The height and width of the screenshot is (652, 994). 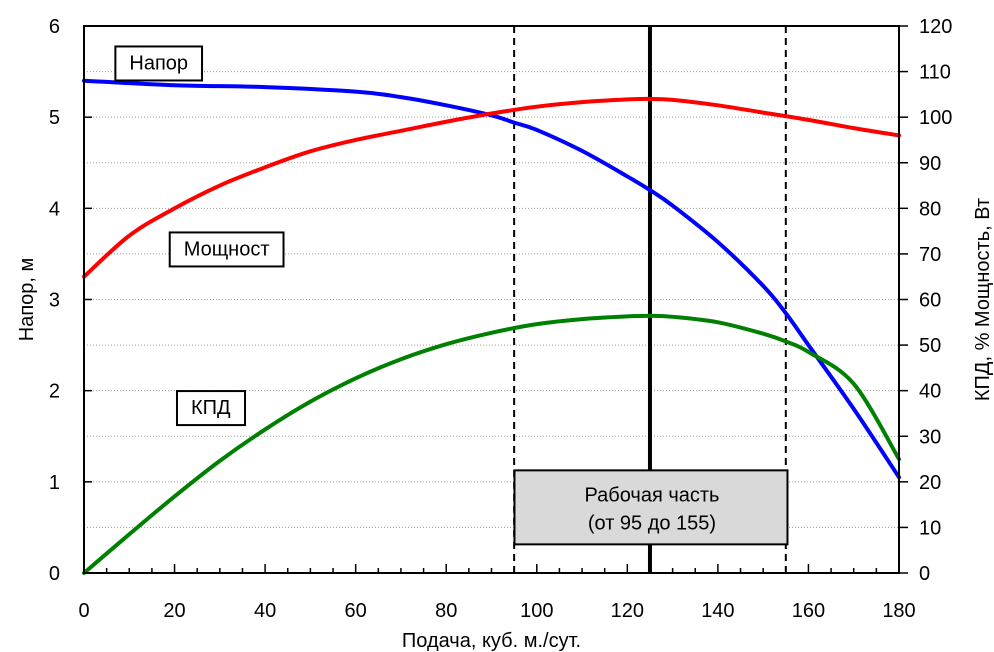 What do you see at coordinates (935, 27) in the screenshot?
I see `y-right-tick-label: 120` at bounding box center [935, 27].